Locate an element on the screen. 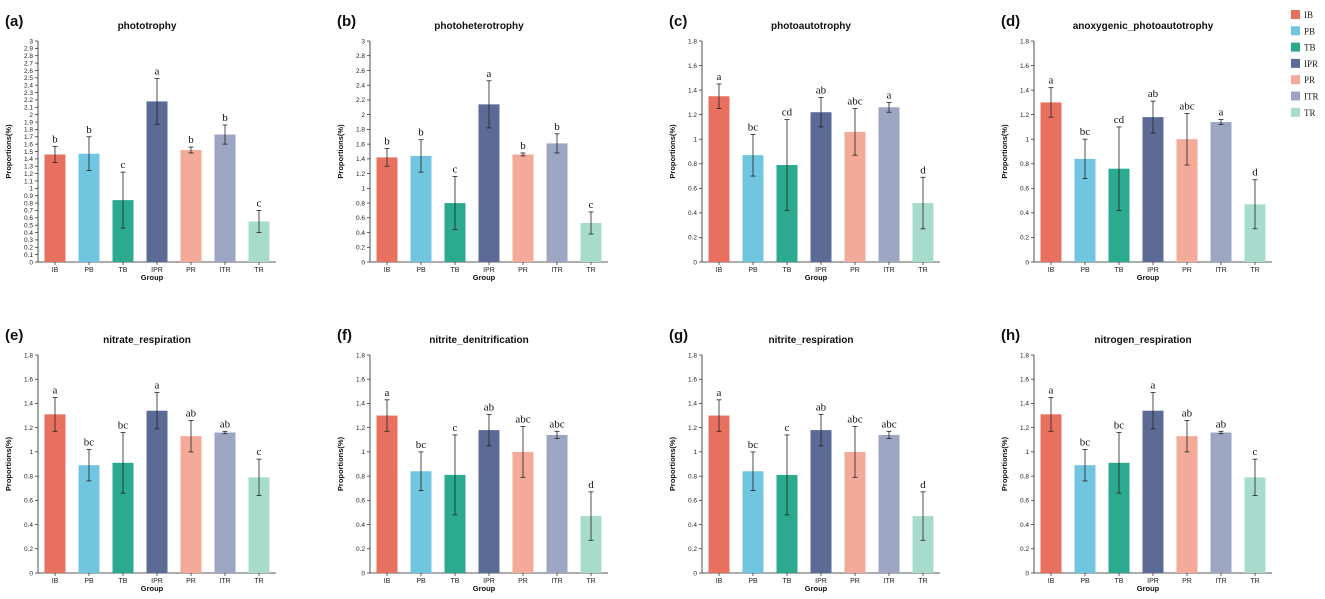 The height and width of the screenshot is (599, 1325). panel-label: (b) is located at coordinates (346, 21).